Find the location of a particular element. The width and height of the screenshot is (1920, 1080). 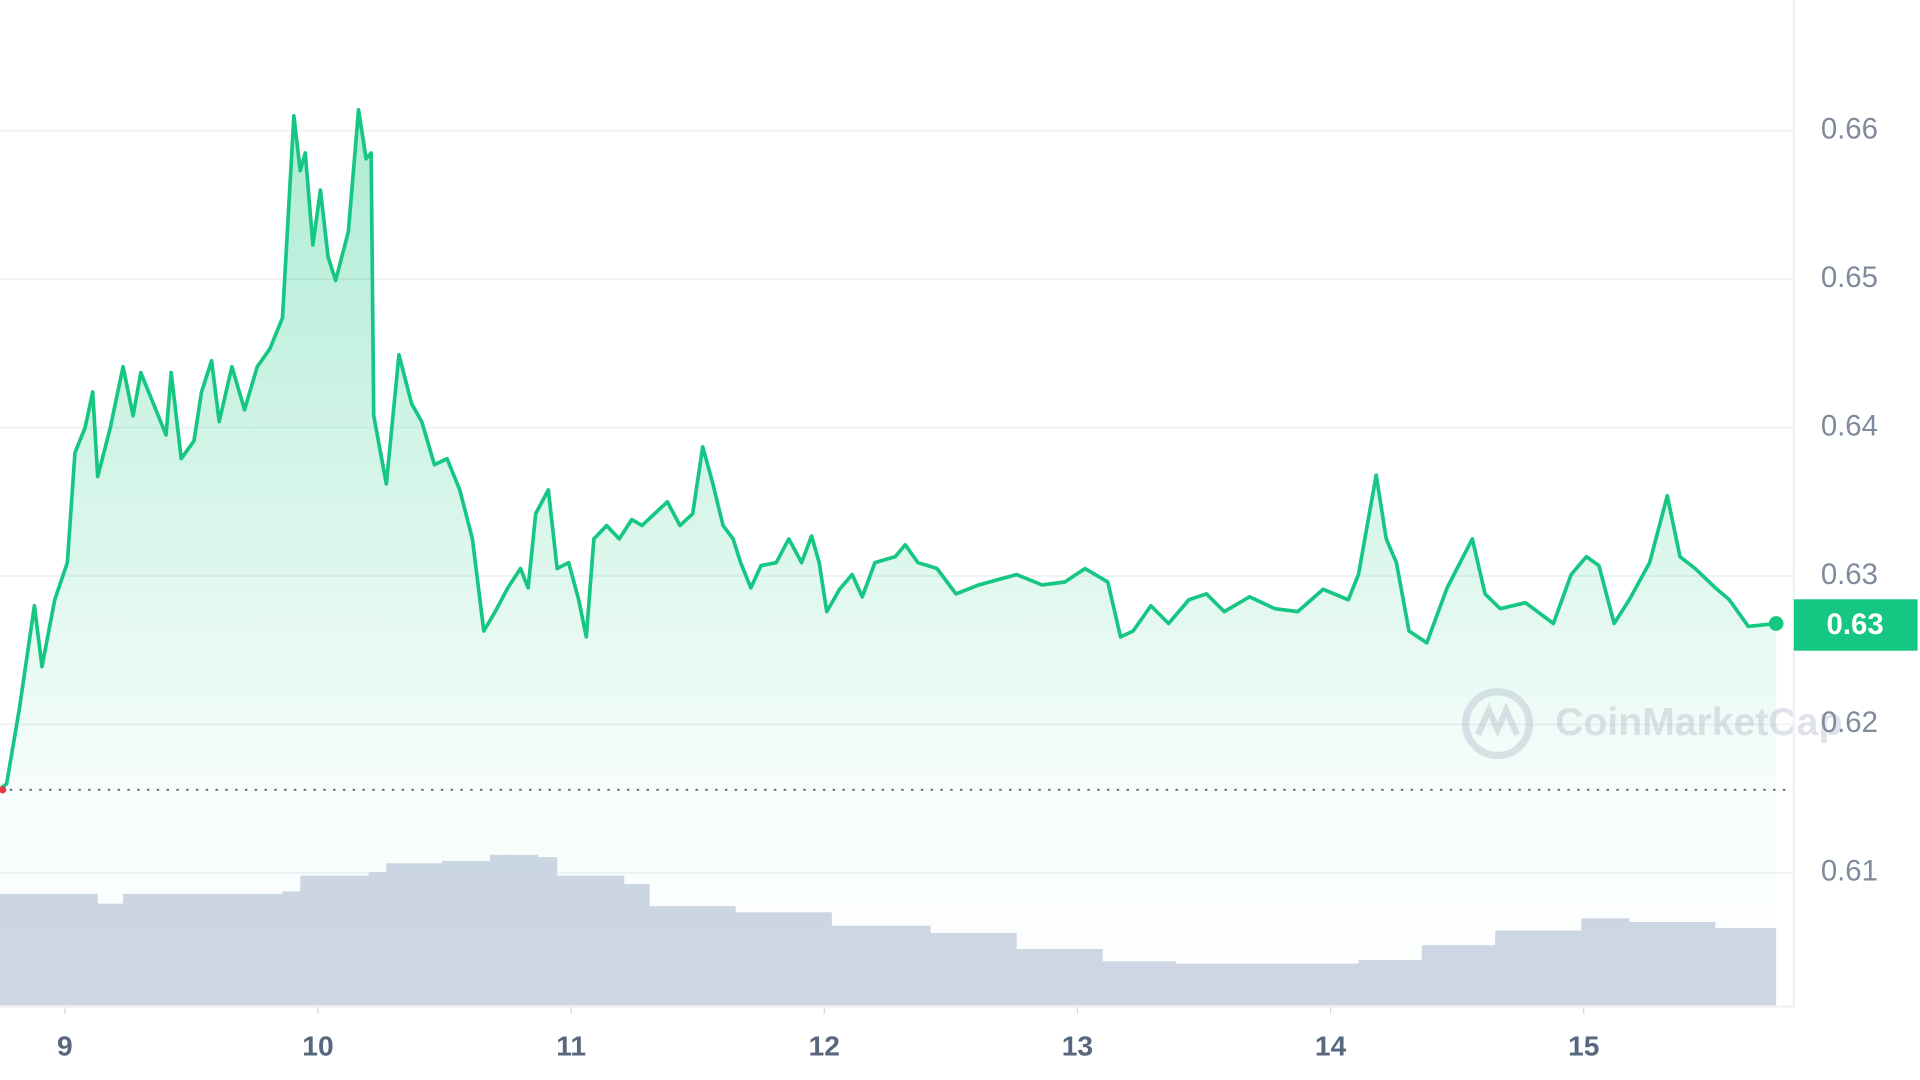

price-tag is located at coordinates (1855, 625).